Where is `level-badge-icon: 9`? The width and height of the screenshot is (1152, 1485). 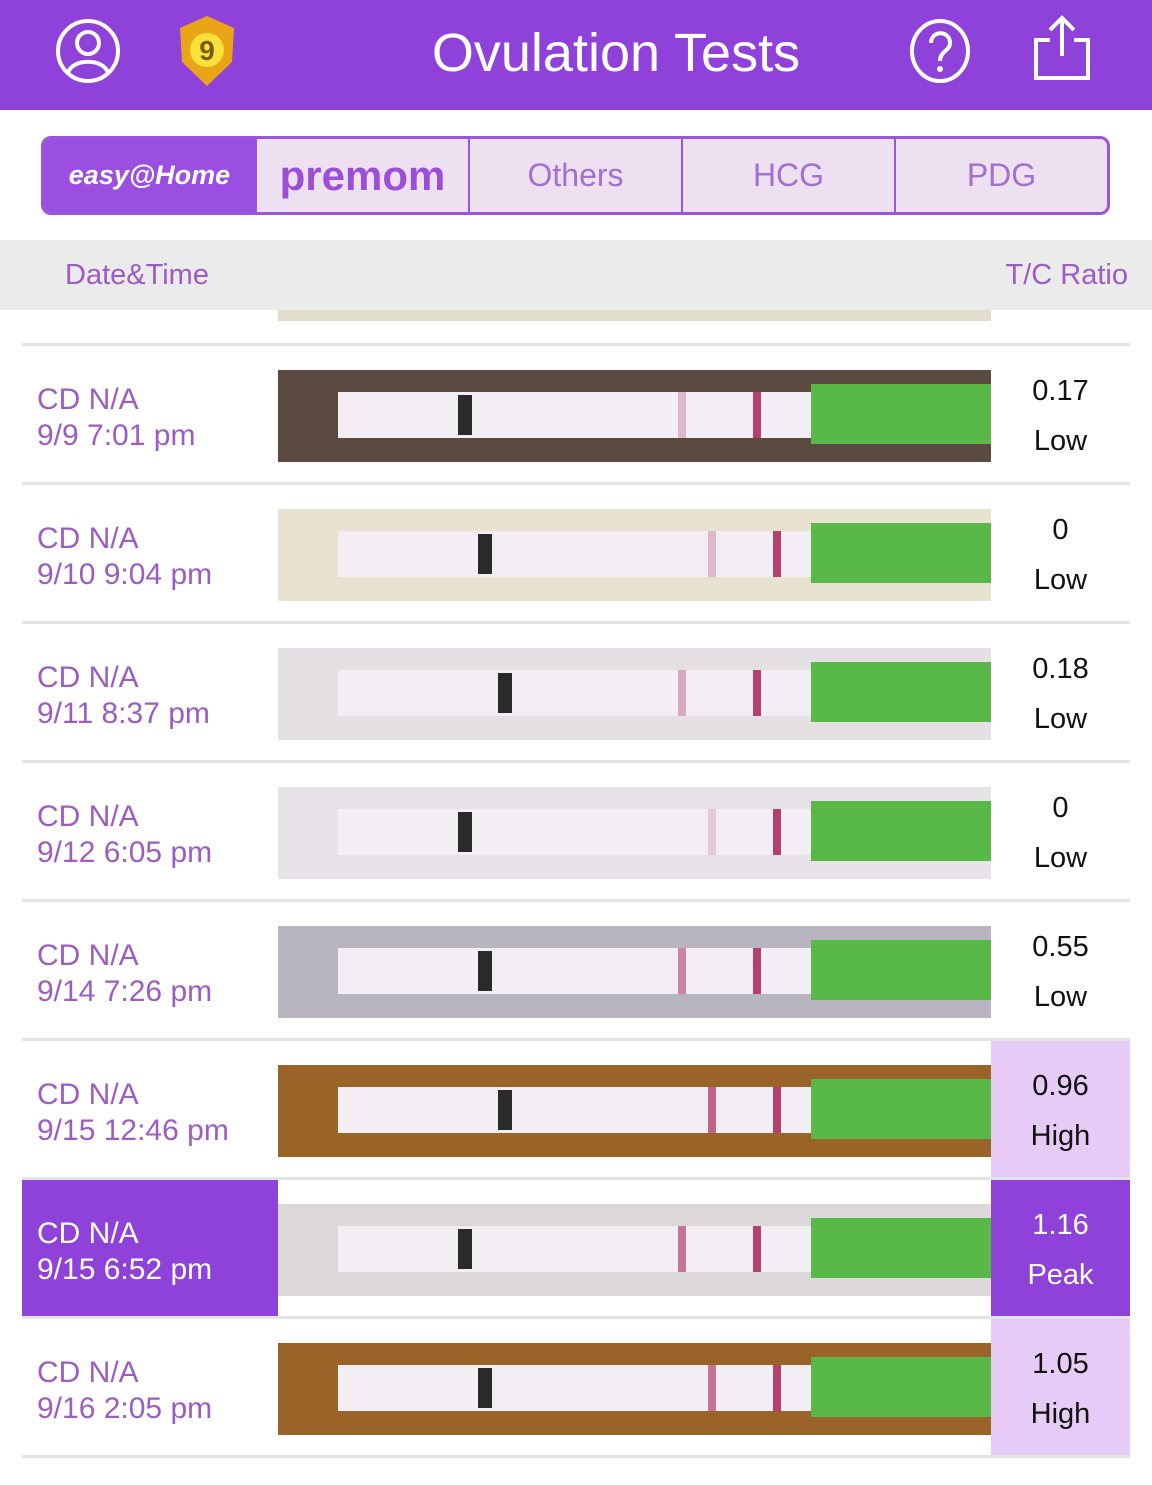
level-badge-icon: 9 is located at coordinates (207, 51).